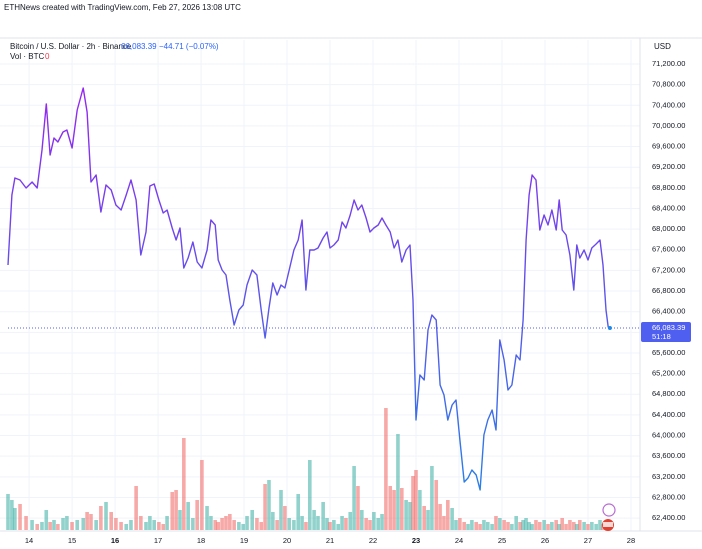 This screenshot has height=549, width=702. Describe the element at coordinates (29, 540) in the screenshot. I see `x-tick-label: 14` at that location.